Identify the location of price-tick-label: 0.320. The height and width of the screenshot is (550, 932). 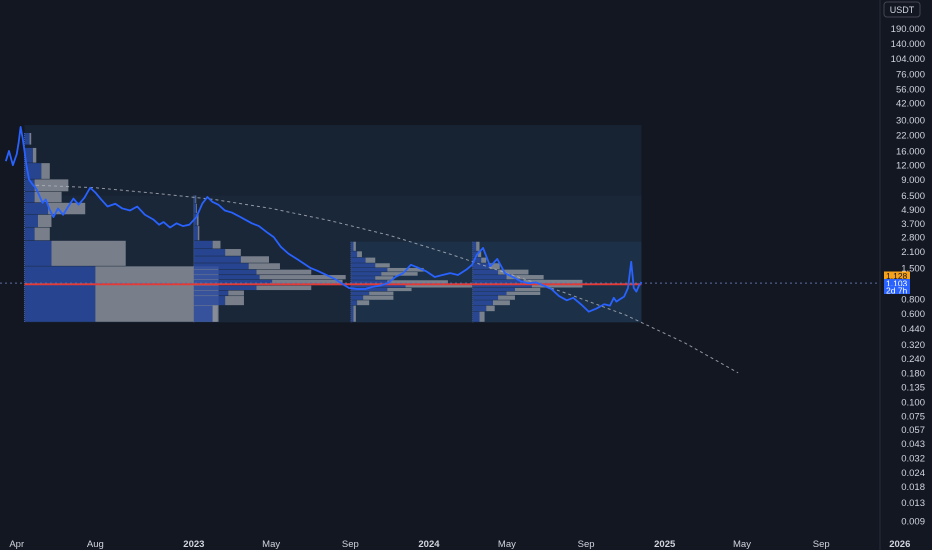
(913, 345).